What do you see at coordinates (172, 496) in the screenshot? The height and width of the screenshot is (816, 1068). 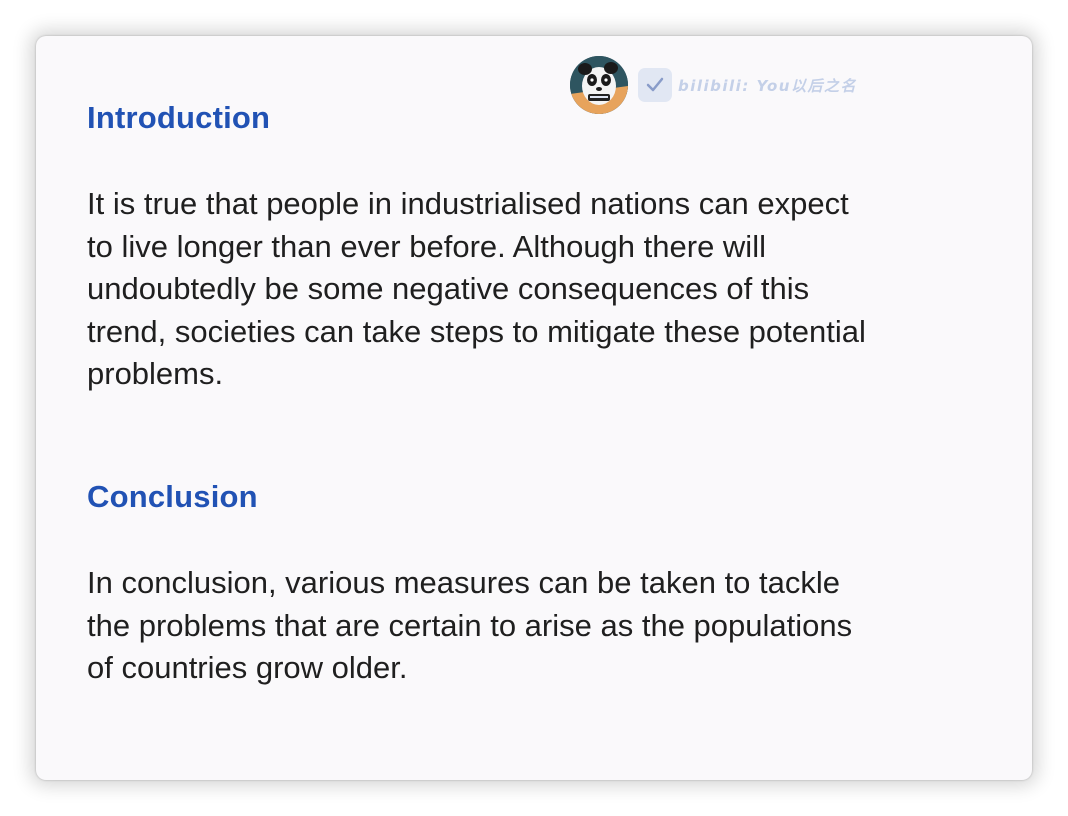 I see `conclusion-heading: Conclusion` at bounding box center [172, 496].